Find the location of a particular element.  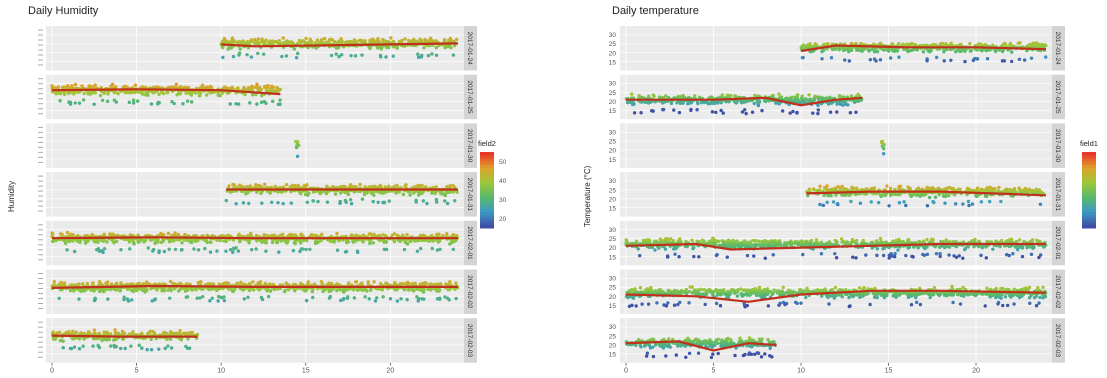

trend-line is located at coordinates (166, 92).